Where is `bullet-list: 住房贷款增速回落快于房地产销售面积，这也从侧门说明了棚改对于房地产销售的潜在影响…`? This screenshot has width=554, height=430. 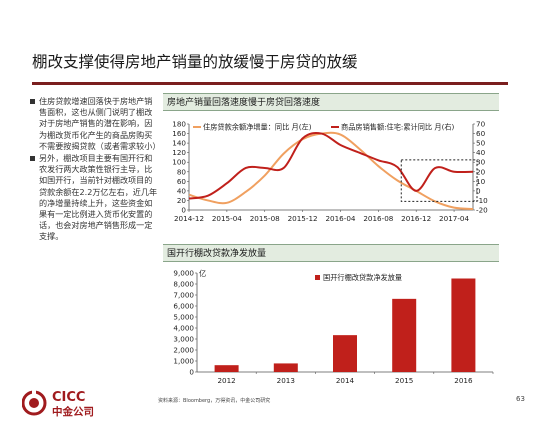 bullet-list: 住房贷款增速回落快于房地产销售面积，这也从侧门说明了棚改对于房地产销售的潜在影响… is located at coordinates (95, 170).